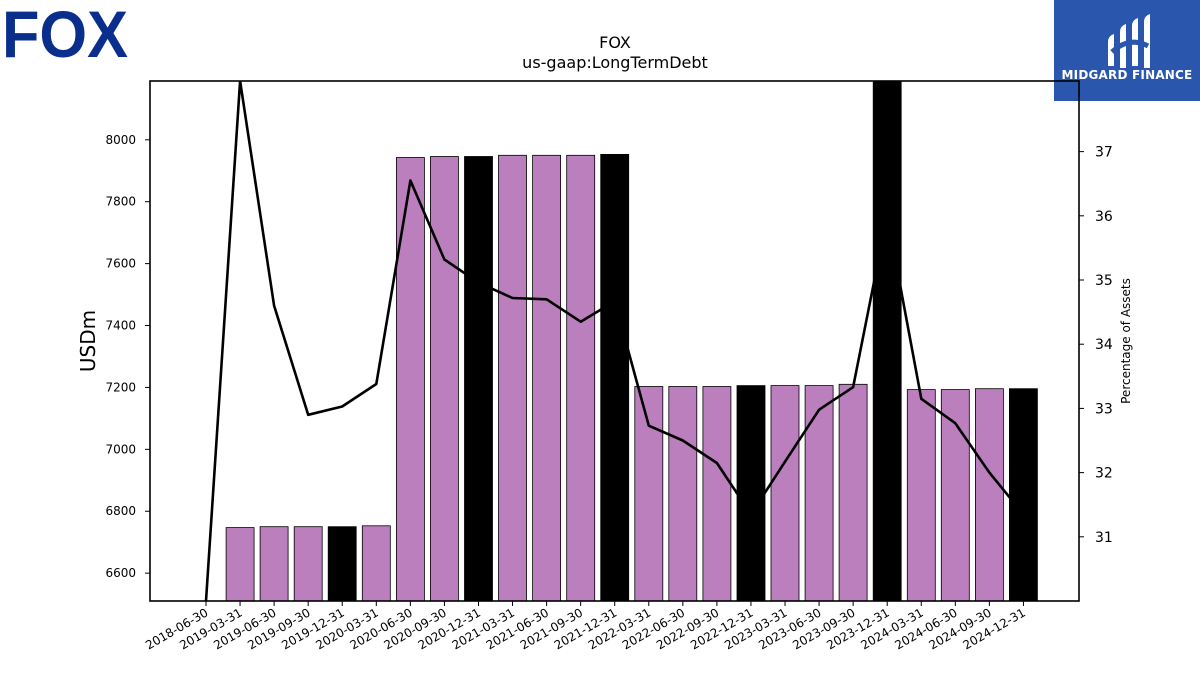 The image size is (1200, 675). I want to click on chart-subtitle: us-gaap:LongTermDebt, so click(615, 62).